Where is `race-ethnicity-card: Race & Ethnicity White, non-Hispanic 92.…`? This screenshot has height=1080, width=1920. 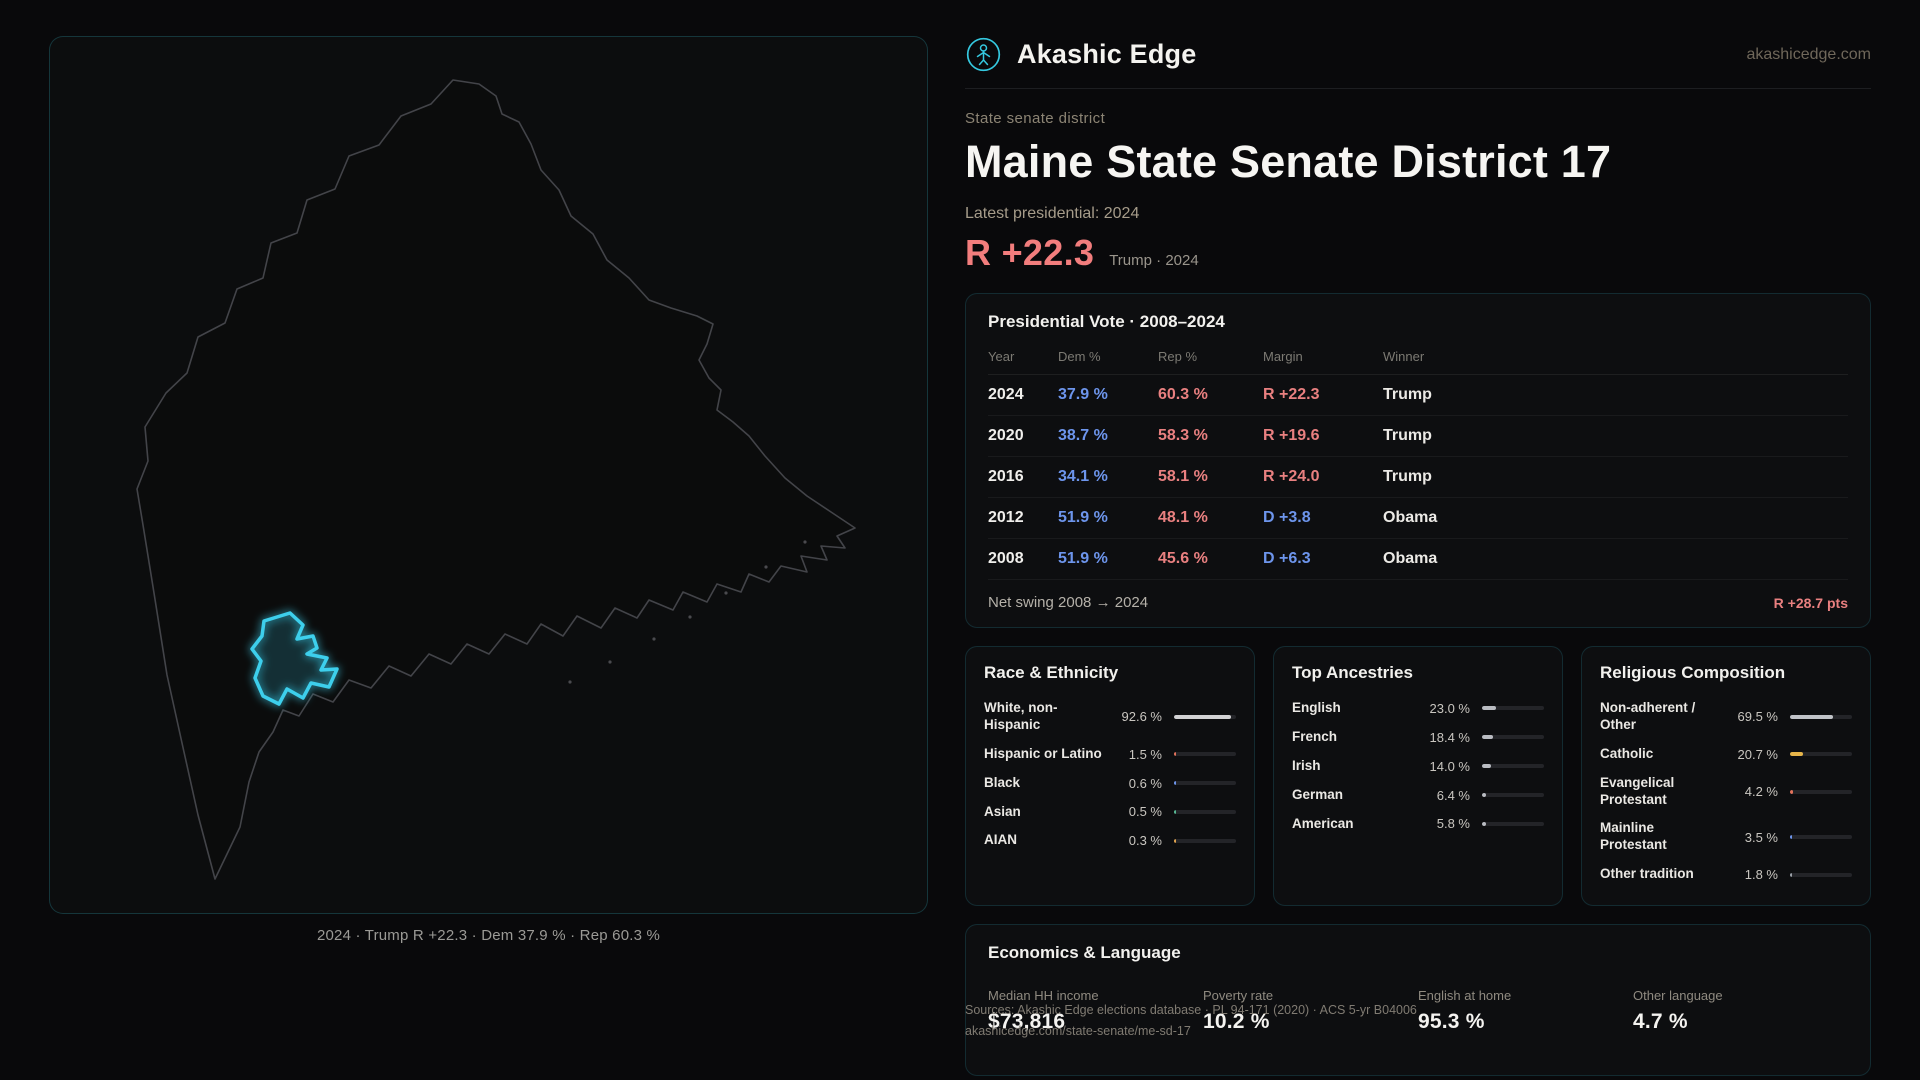 race-ethnicity-card: Race & Ethnicity White, non-Hispanic 92.… is located at coordinates (1110, 776).